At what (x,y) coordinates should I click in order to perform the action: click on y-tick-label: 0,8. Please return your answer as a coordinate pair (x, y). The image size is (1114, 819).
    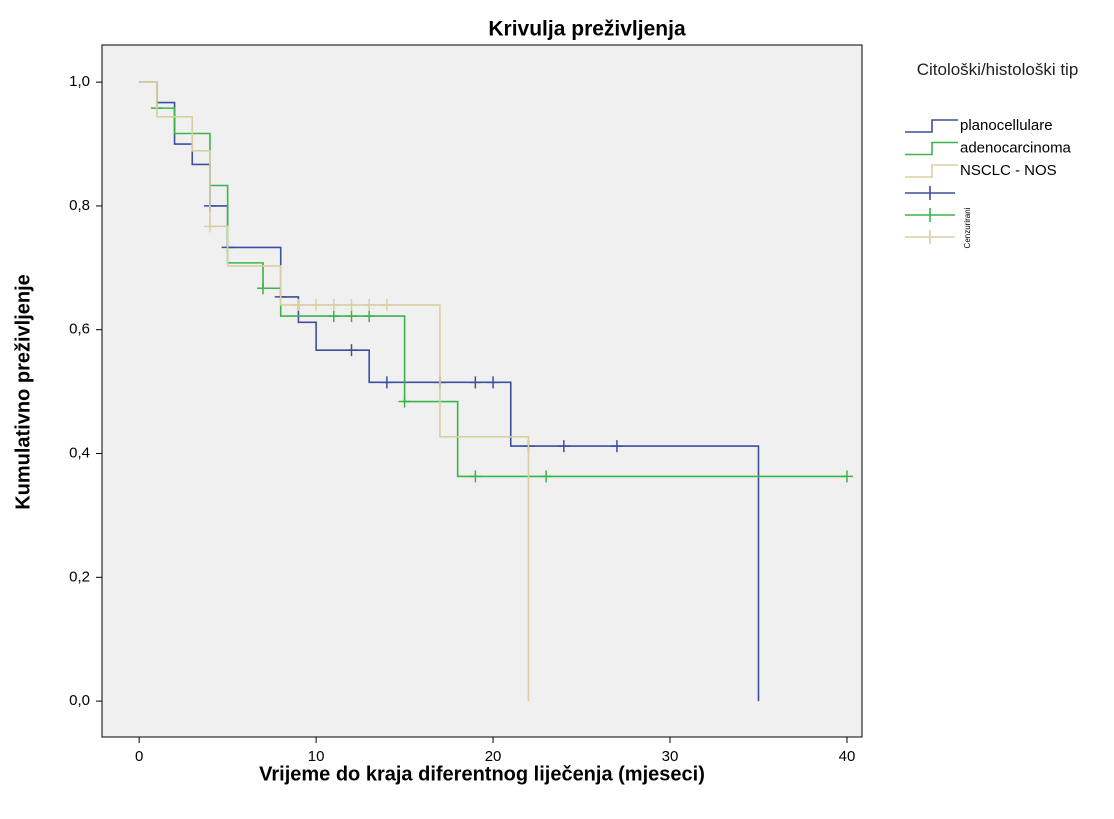
    Looking at the image, I should click on (79, 205).